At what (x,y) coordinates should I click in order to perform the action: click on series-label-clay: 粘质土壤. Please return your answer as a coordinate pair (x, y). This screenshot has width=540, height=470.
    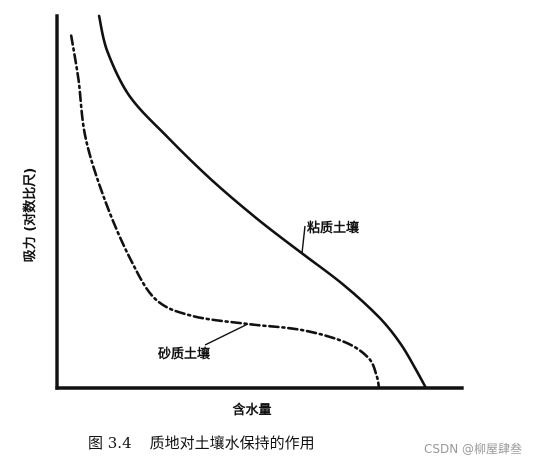
    Looking at the image, I should click on (333, 228).